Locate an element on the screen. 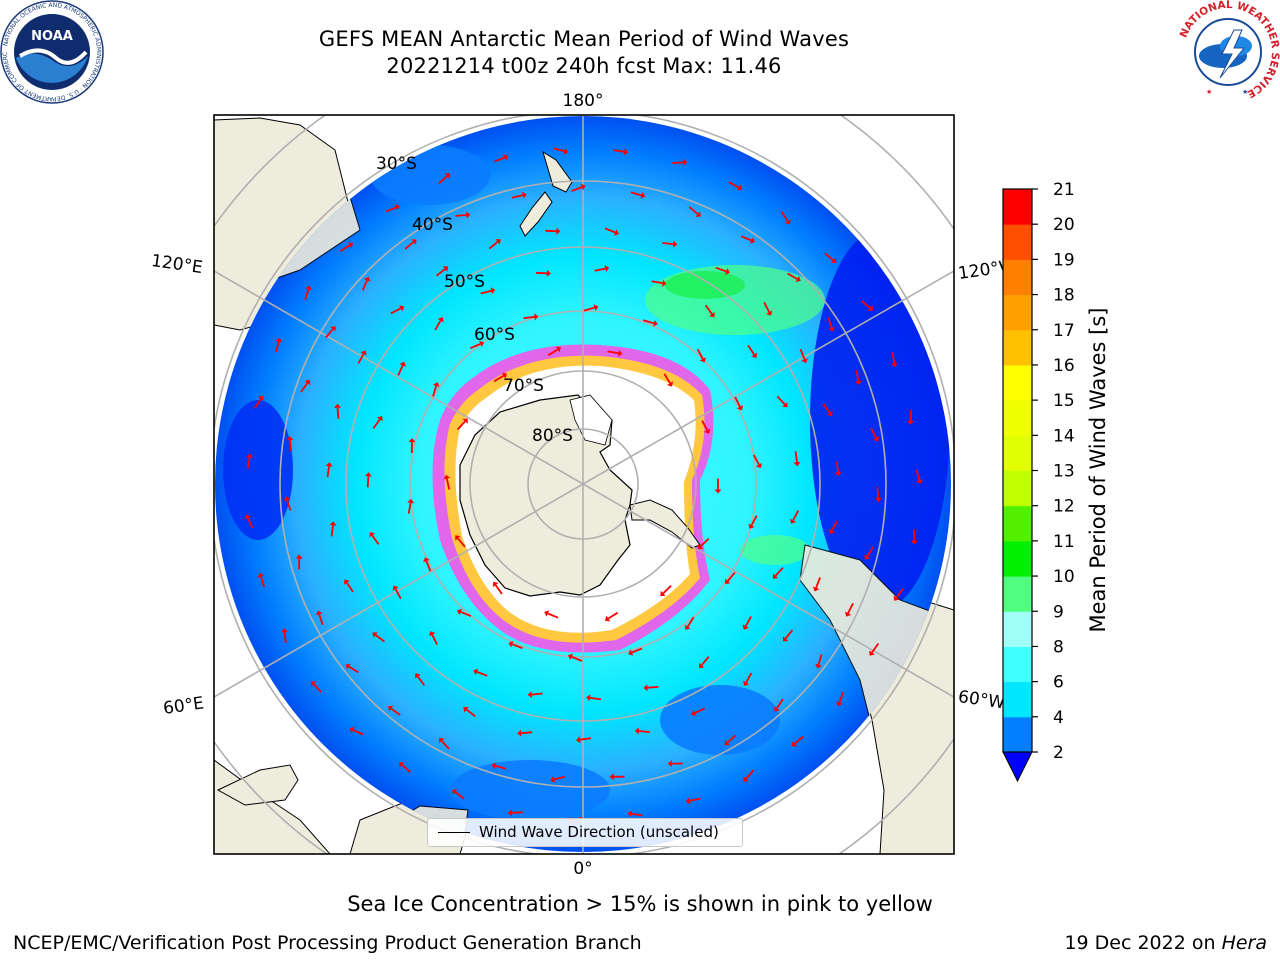  colorbar-tick-label: 11 is located at coordinates (1064, 542).